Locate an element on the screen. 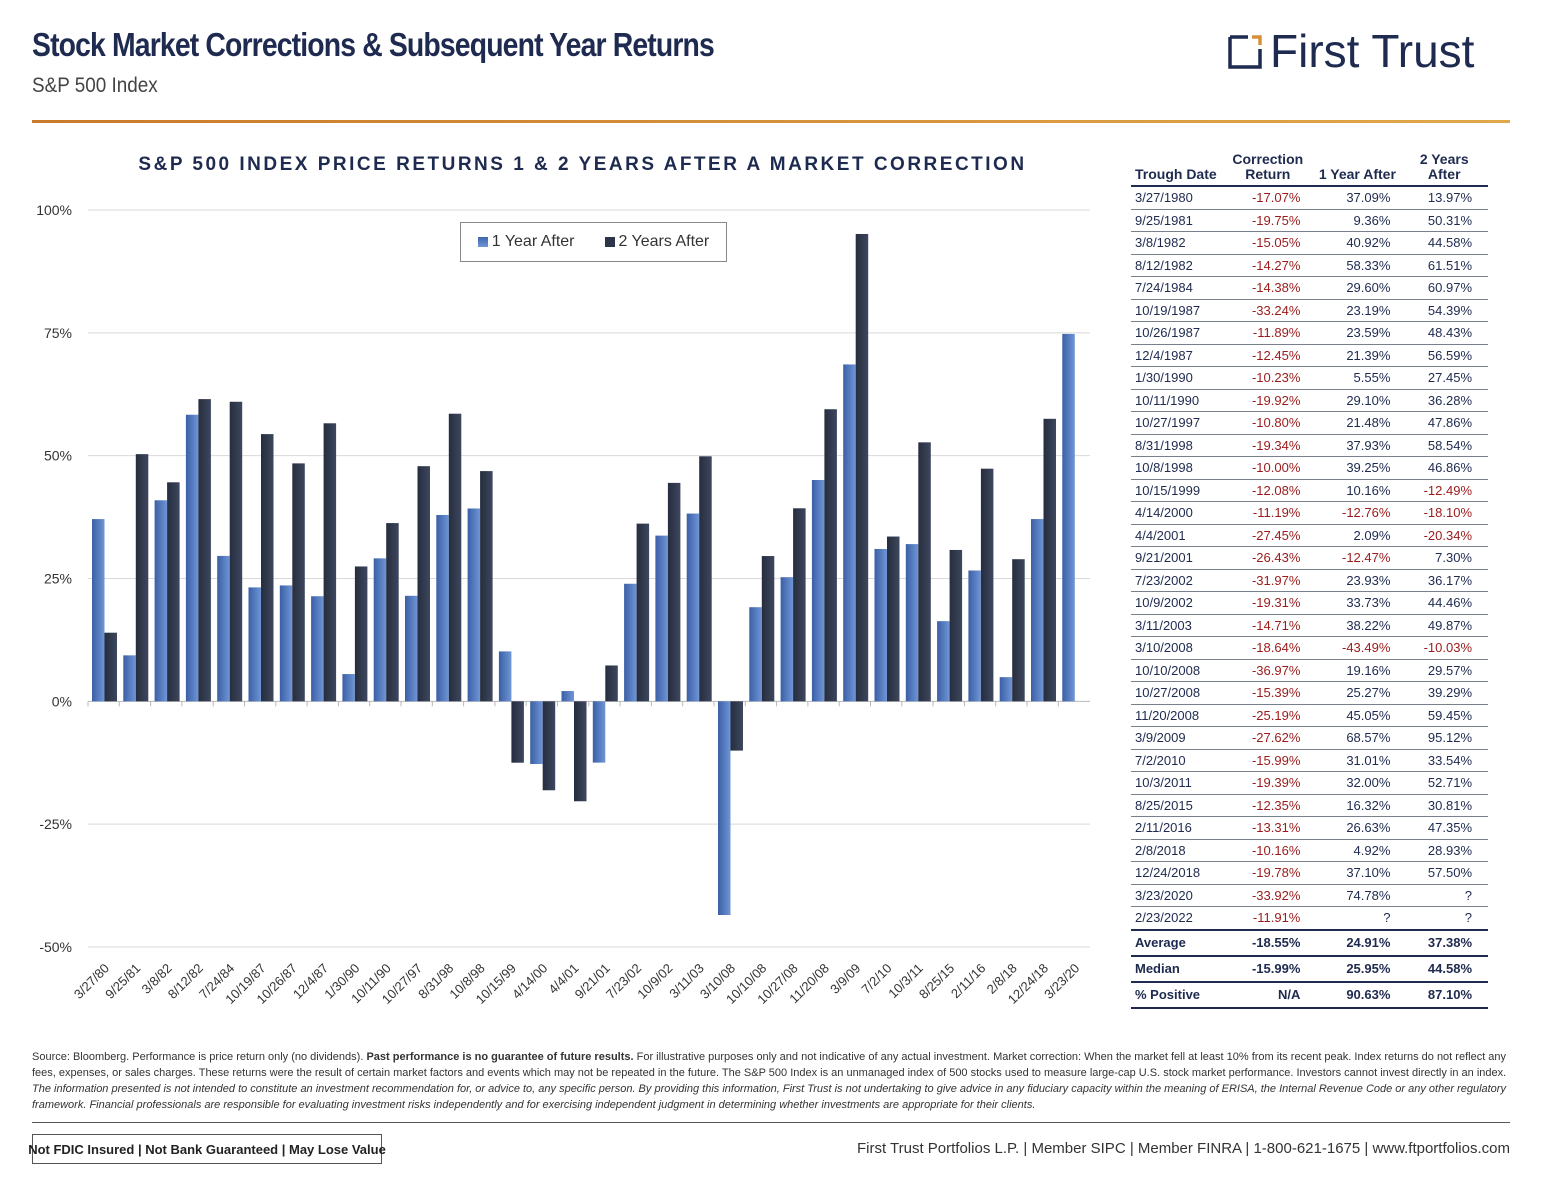  cell-correction-return: -19.31% is located at coordinates (1268, 603).